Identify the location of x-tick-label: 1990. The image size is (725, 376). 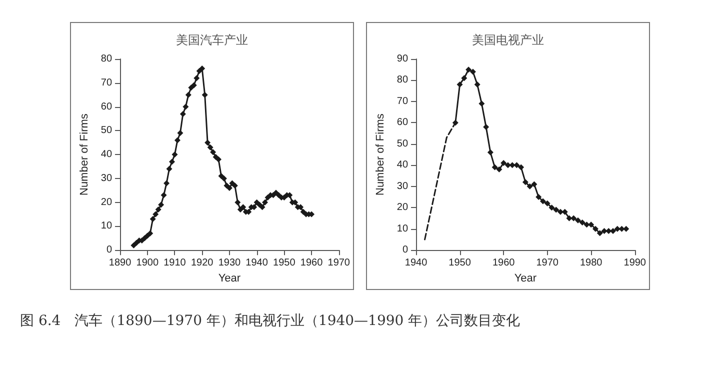
(635, 263).